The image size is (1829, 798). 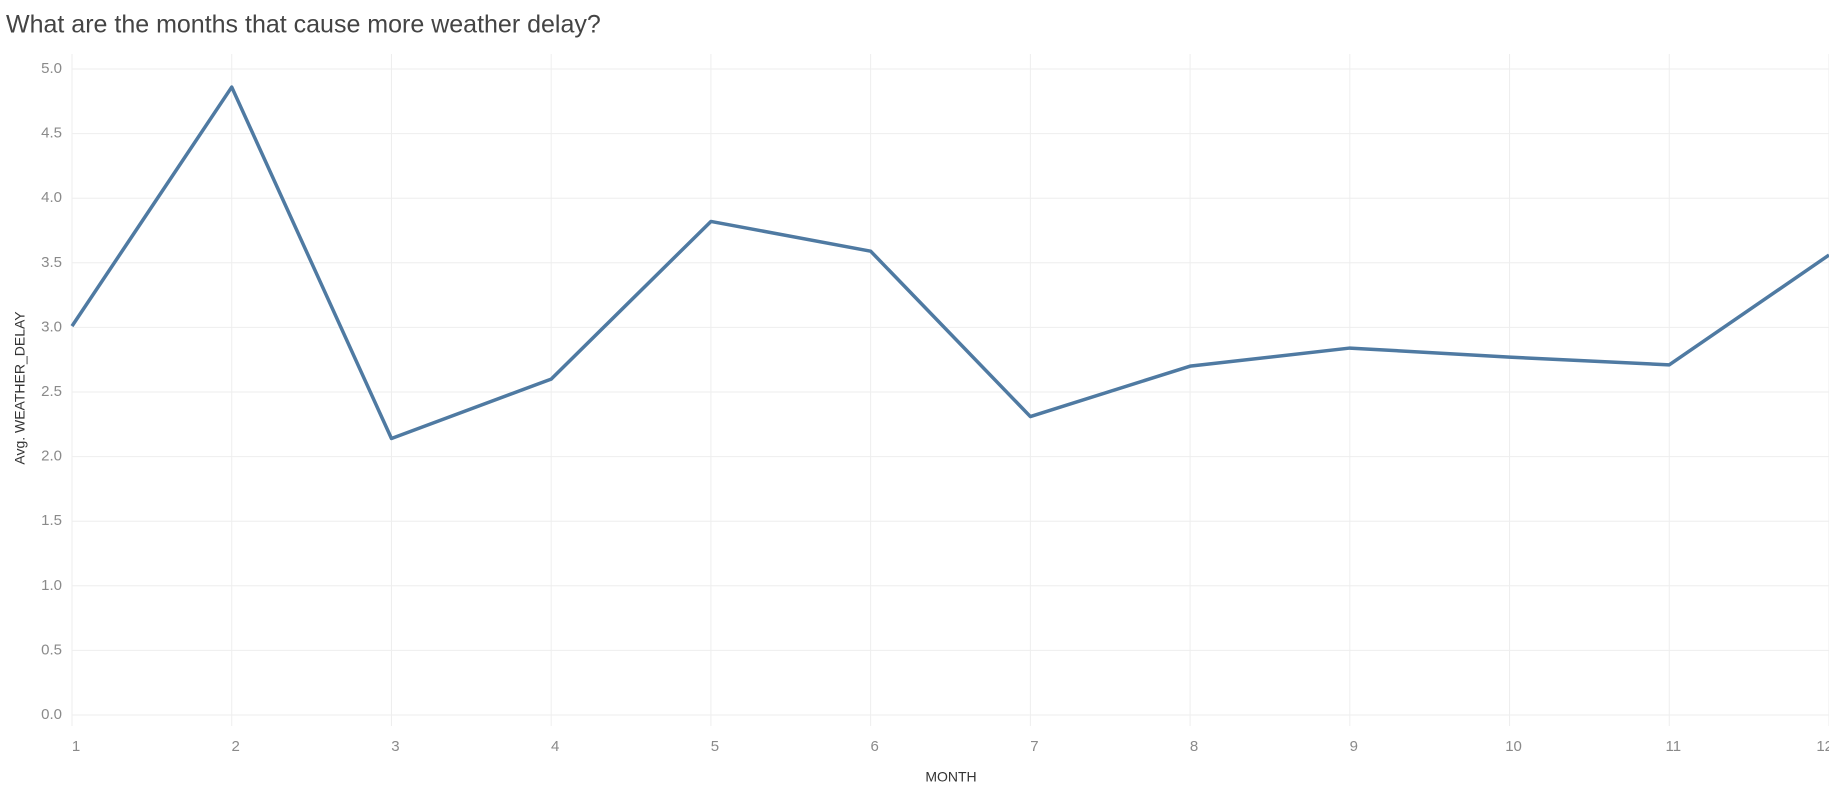 What do you see at coordinates (236, 746) in the screenshot?
I see `x-tick-label: 2` at bounding box center [236, 746].